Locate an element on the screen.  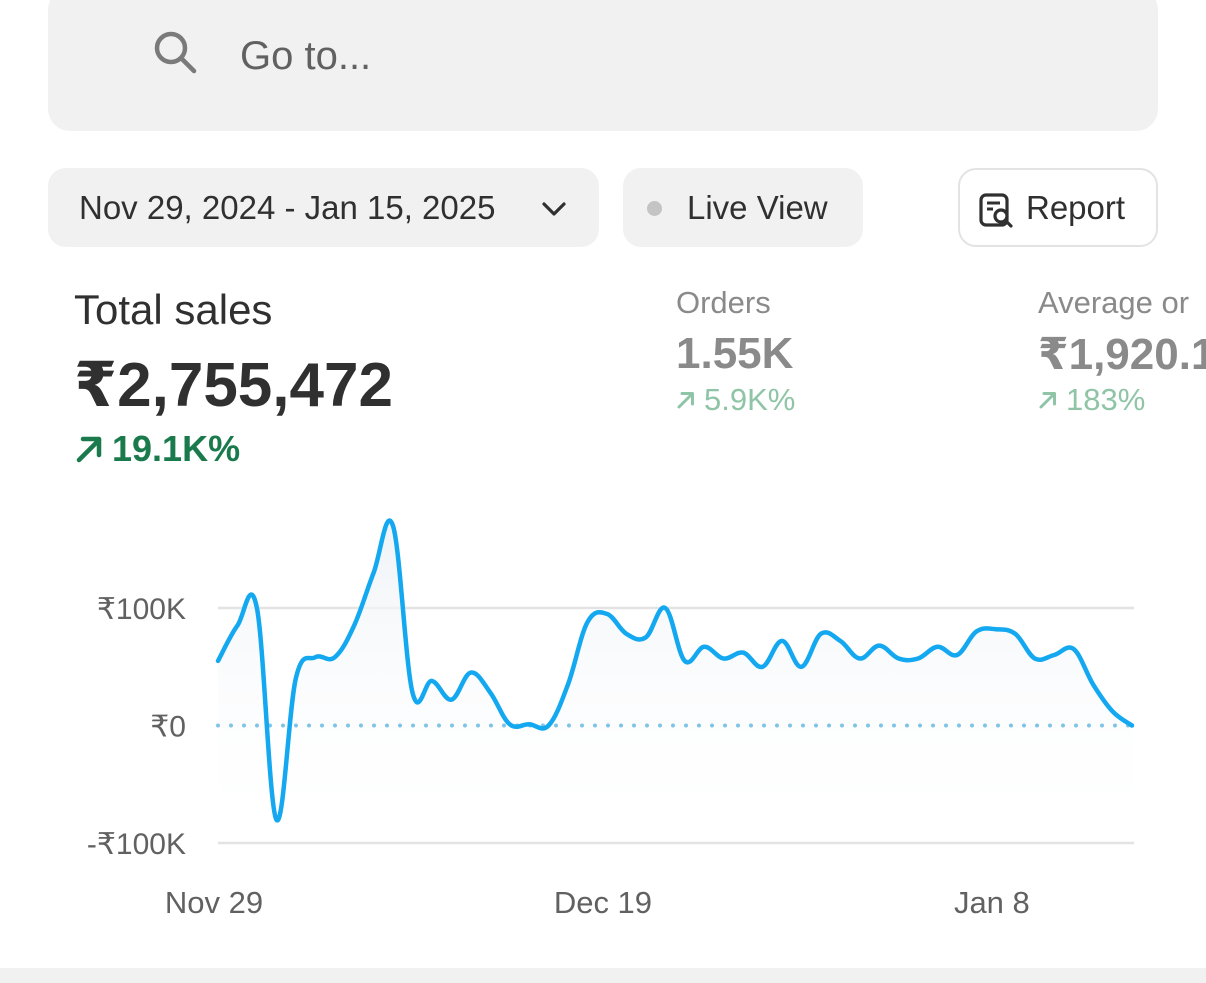
chevron-down-icon is located at coordinates (554, 209).